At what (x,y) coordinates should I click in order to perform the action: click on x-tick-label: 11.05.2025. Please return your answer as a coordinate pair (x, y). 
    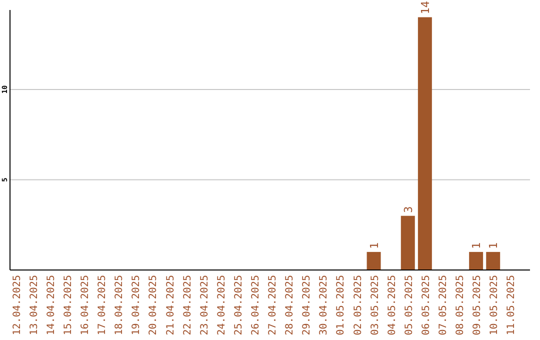
    Looking at the image, I should click on (512, 305).